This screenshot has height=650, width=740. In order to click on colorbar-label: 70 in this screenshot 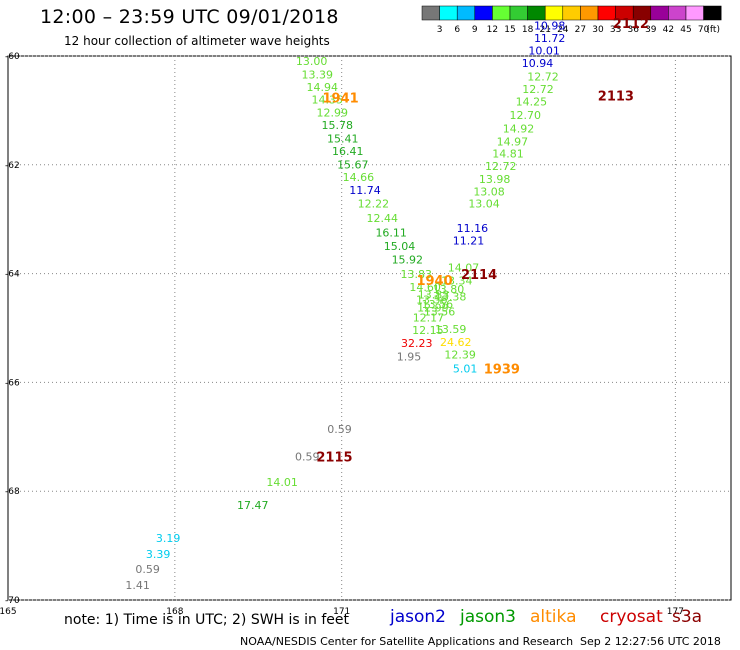, I will do `click(704, 30)`.